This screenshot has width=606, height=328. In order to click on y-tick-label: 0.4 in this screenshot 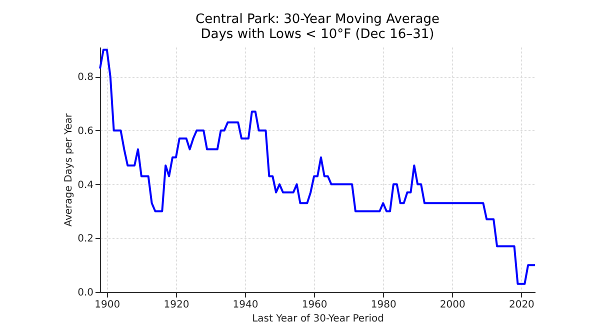, I will do `click(86, 185)`.